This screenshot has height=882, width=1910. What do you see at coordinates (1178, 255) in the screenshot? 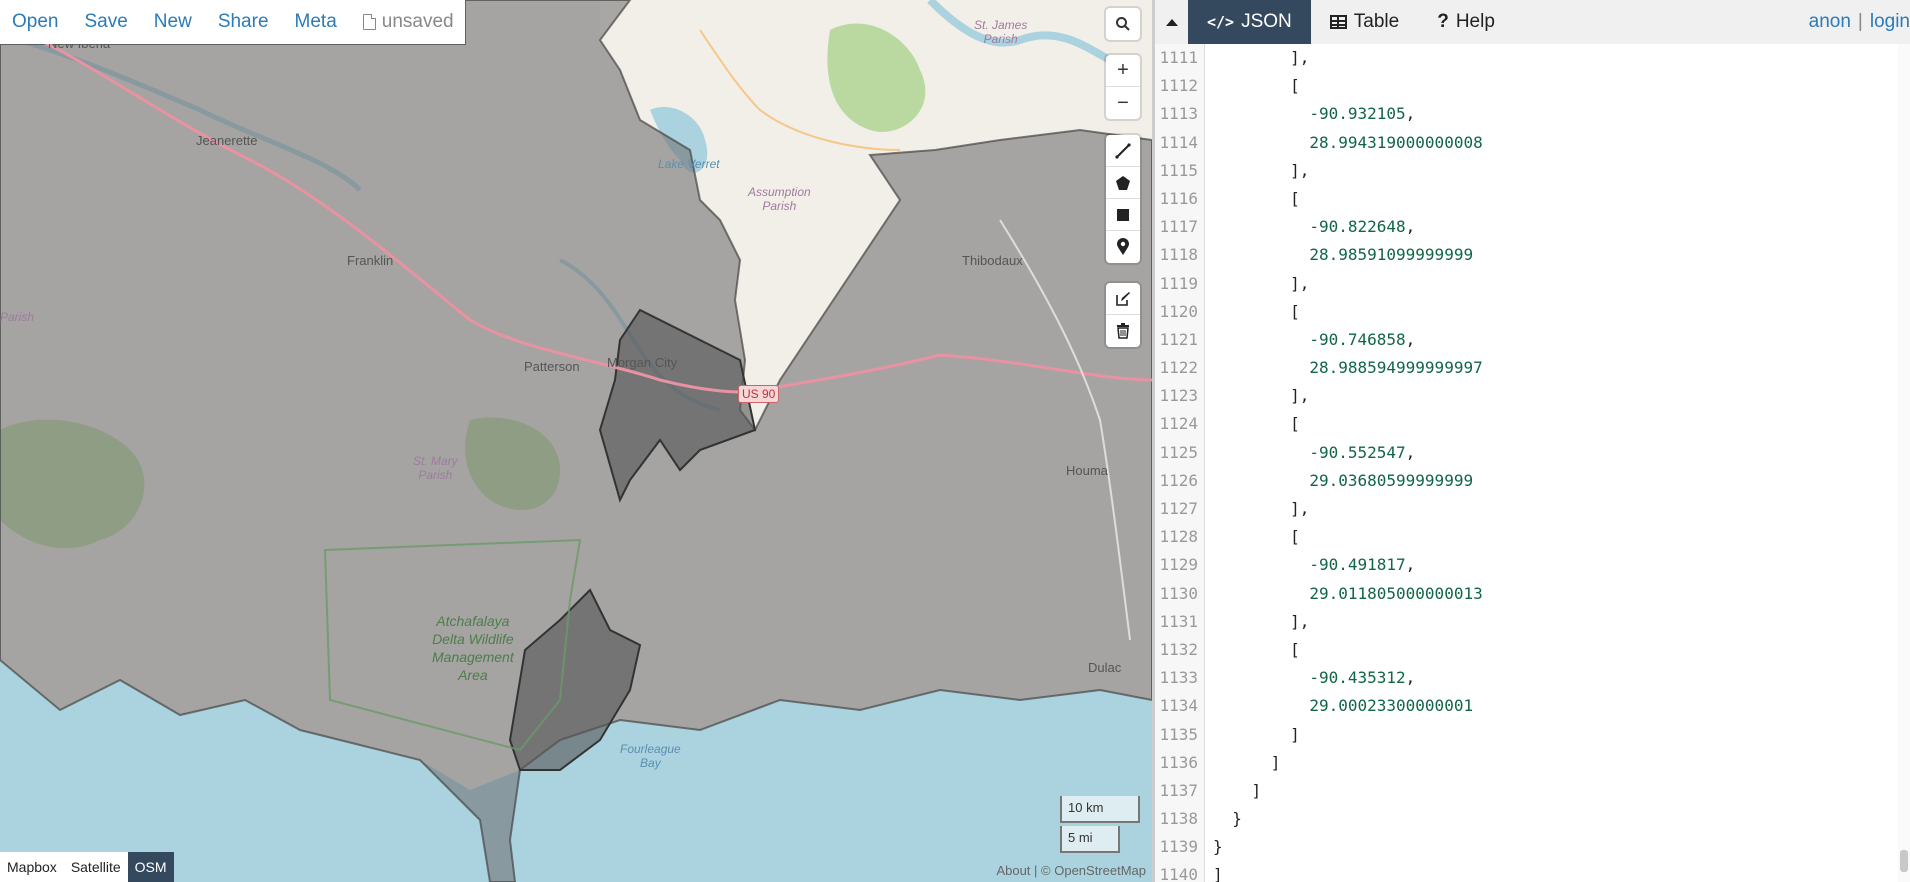
I see `line-number: 1118` at bounding box center [1178, 255].